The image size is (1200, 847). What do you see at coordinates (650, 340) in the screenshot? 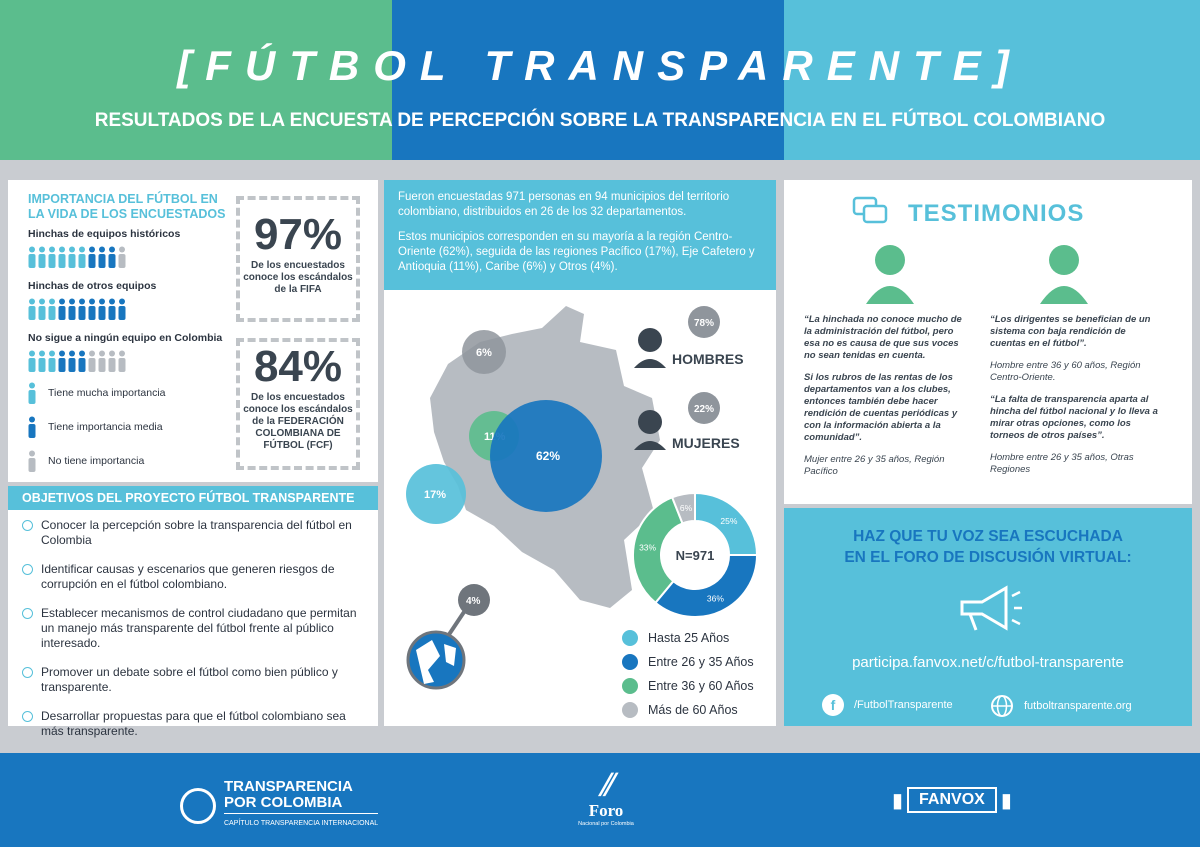
I see `man-icon` at bounding box center [650, 340].